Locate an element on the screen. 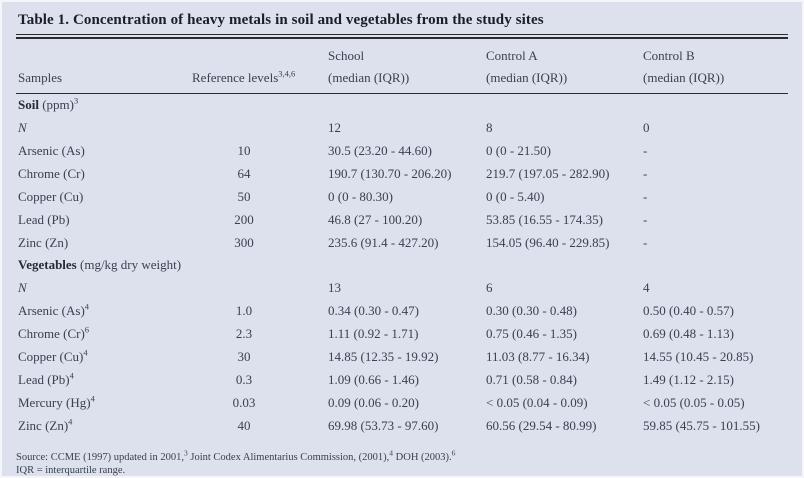 The height and width of the screenshot is (478, 804). table-row: N 13 6 4 is located at coordinates (402, 287).